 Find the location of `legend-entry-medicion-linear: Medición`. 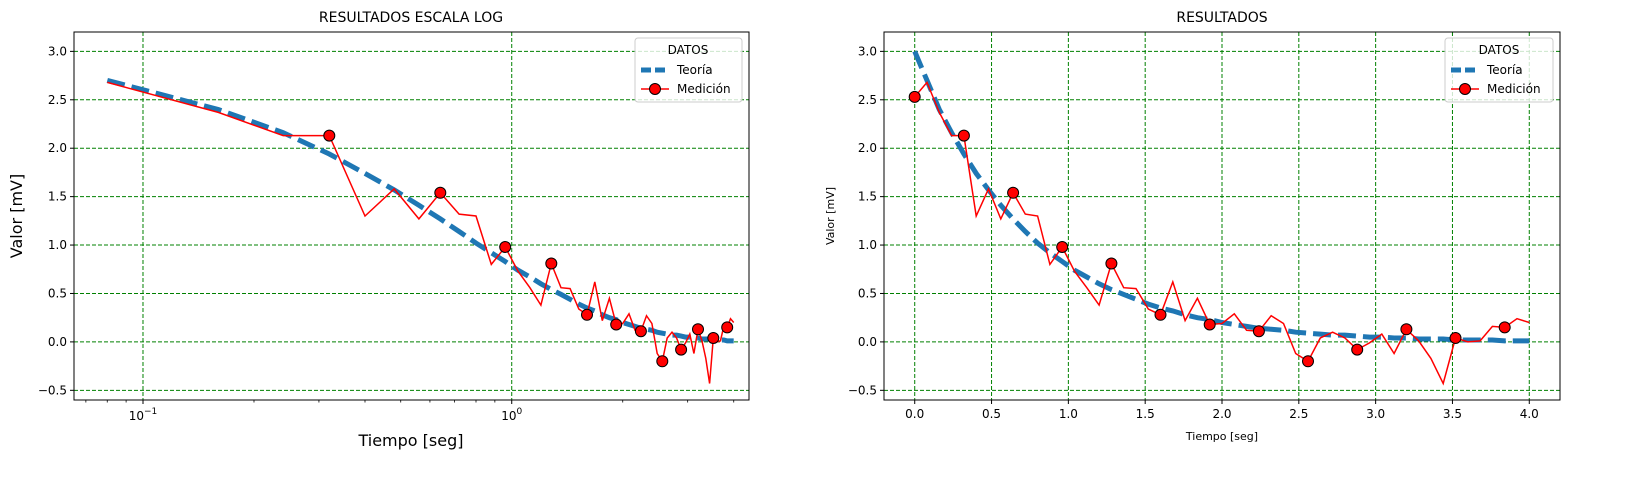

legend-entry-medicion-linear: Medición is located at coordinates (1514, 89).